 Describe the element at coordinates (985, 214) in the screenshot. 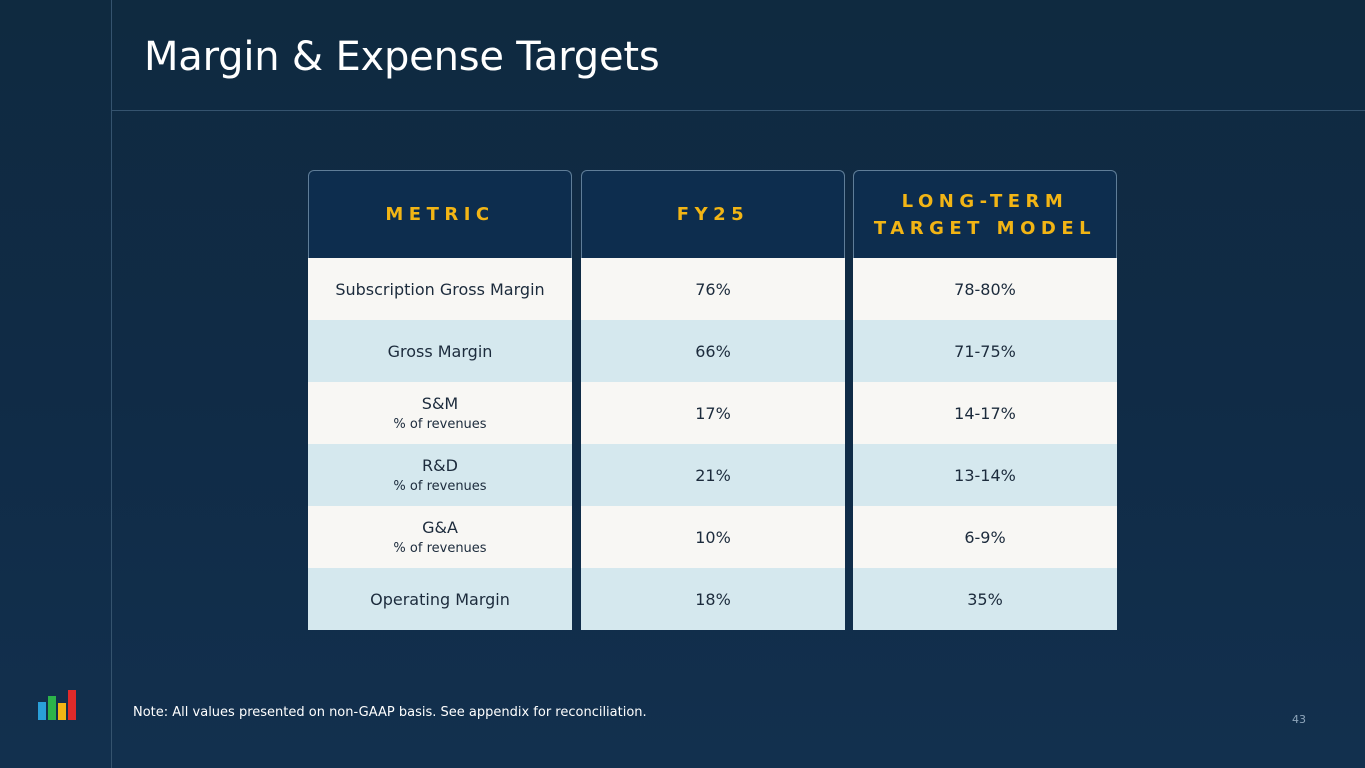

I see `long-term-header: LONG-TERM TARGET MODEL` at that location.